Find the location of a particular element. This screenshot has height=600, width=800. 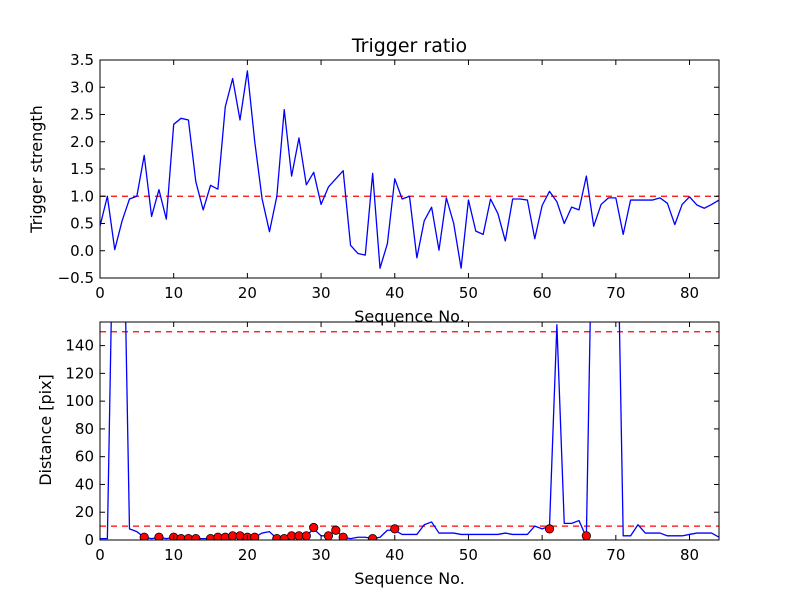

y-tick-label: 0.5 is located at coordinates (82, 224).